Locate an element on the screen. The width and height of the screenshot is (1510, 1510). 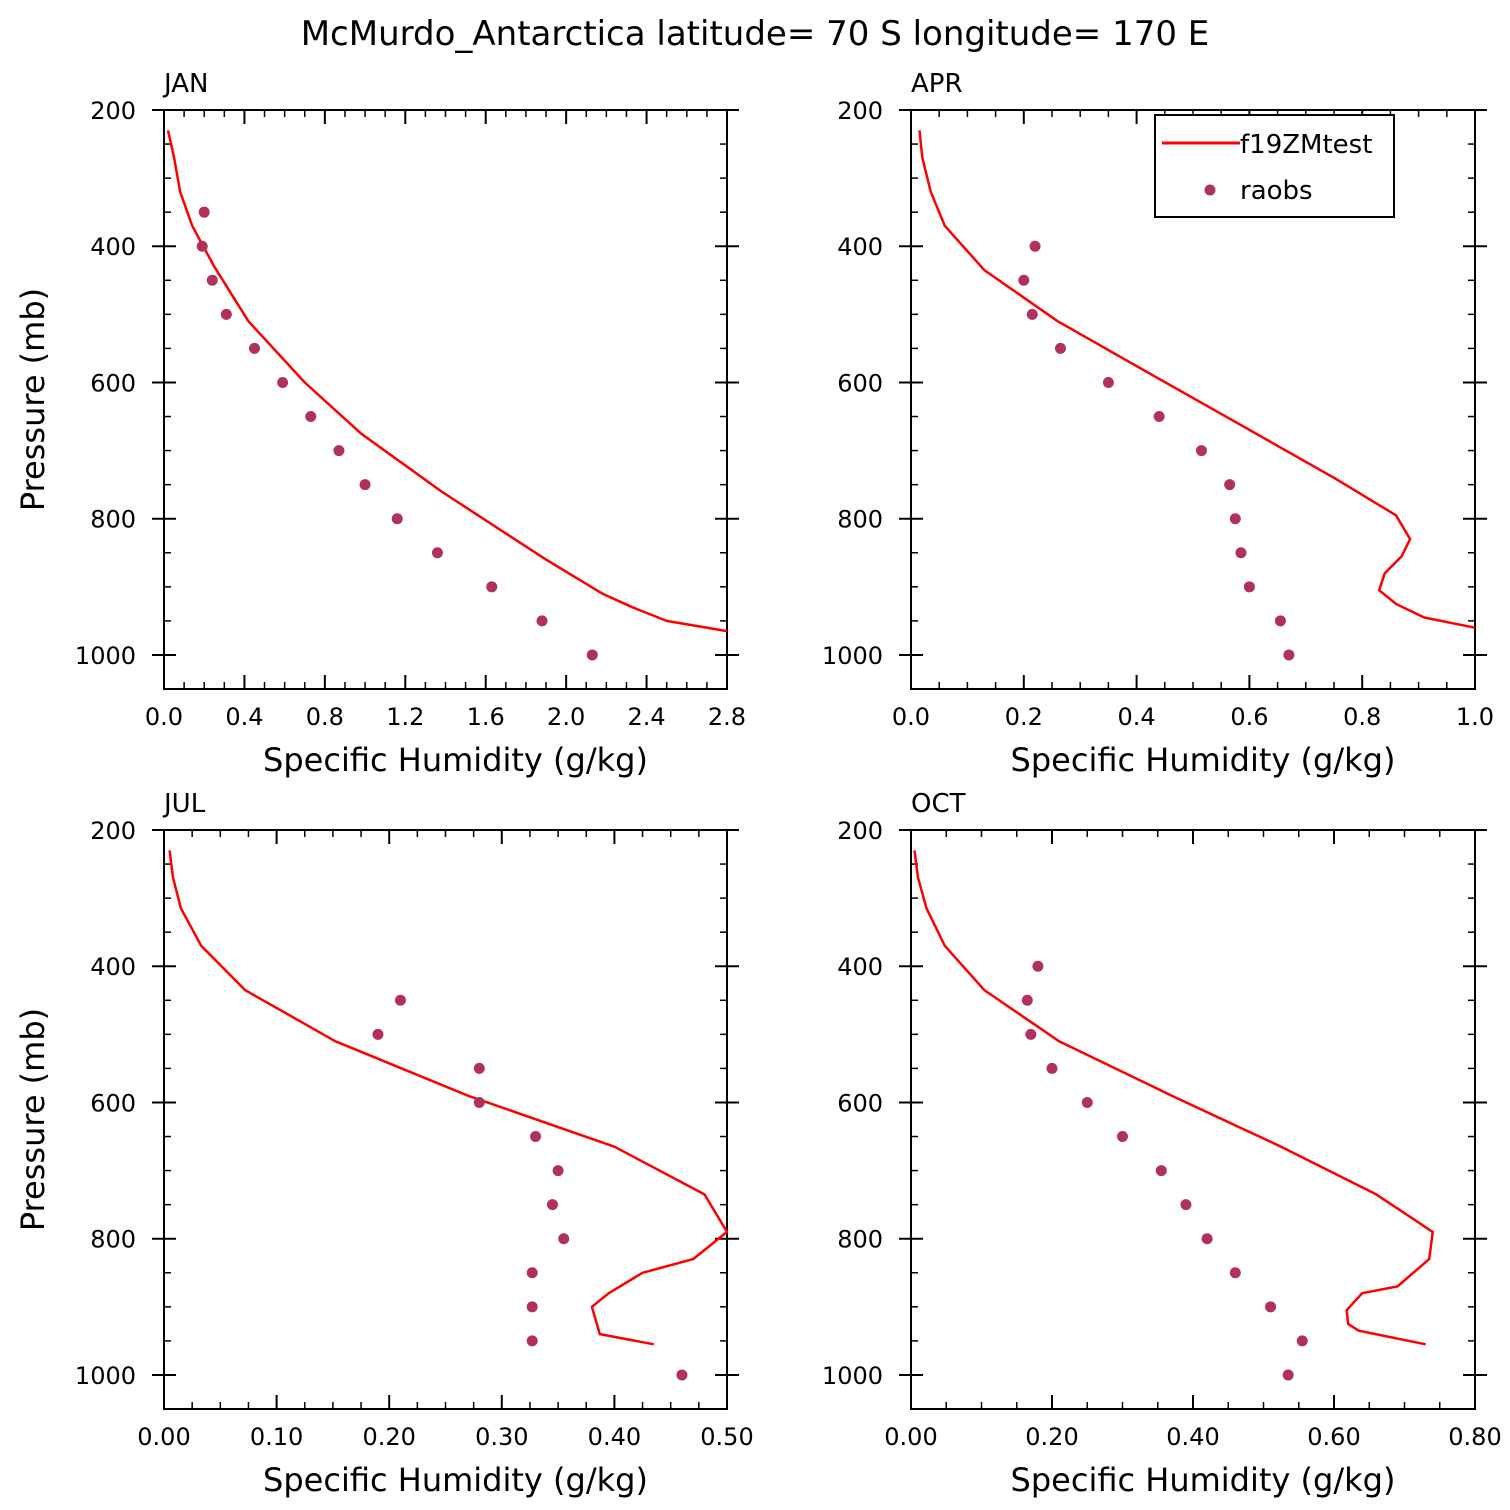
legend-box is located at coordinates (1274, 166).